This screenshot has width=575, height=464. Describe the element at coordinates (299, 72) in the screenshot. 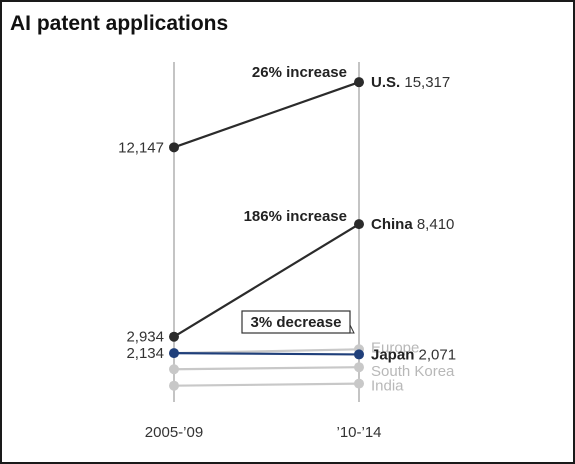

I see `annotation-u-s: 26% increase` at that location.